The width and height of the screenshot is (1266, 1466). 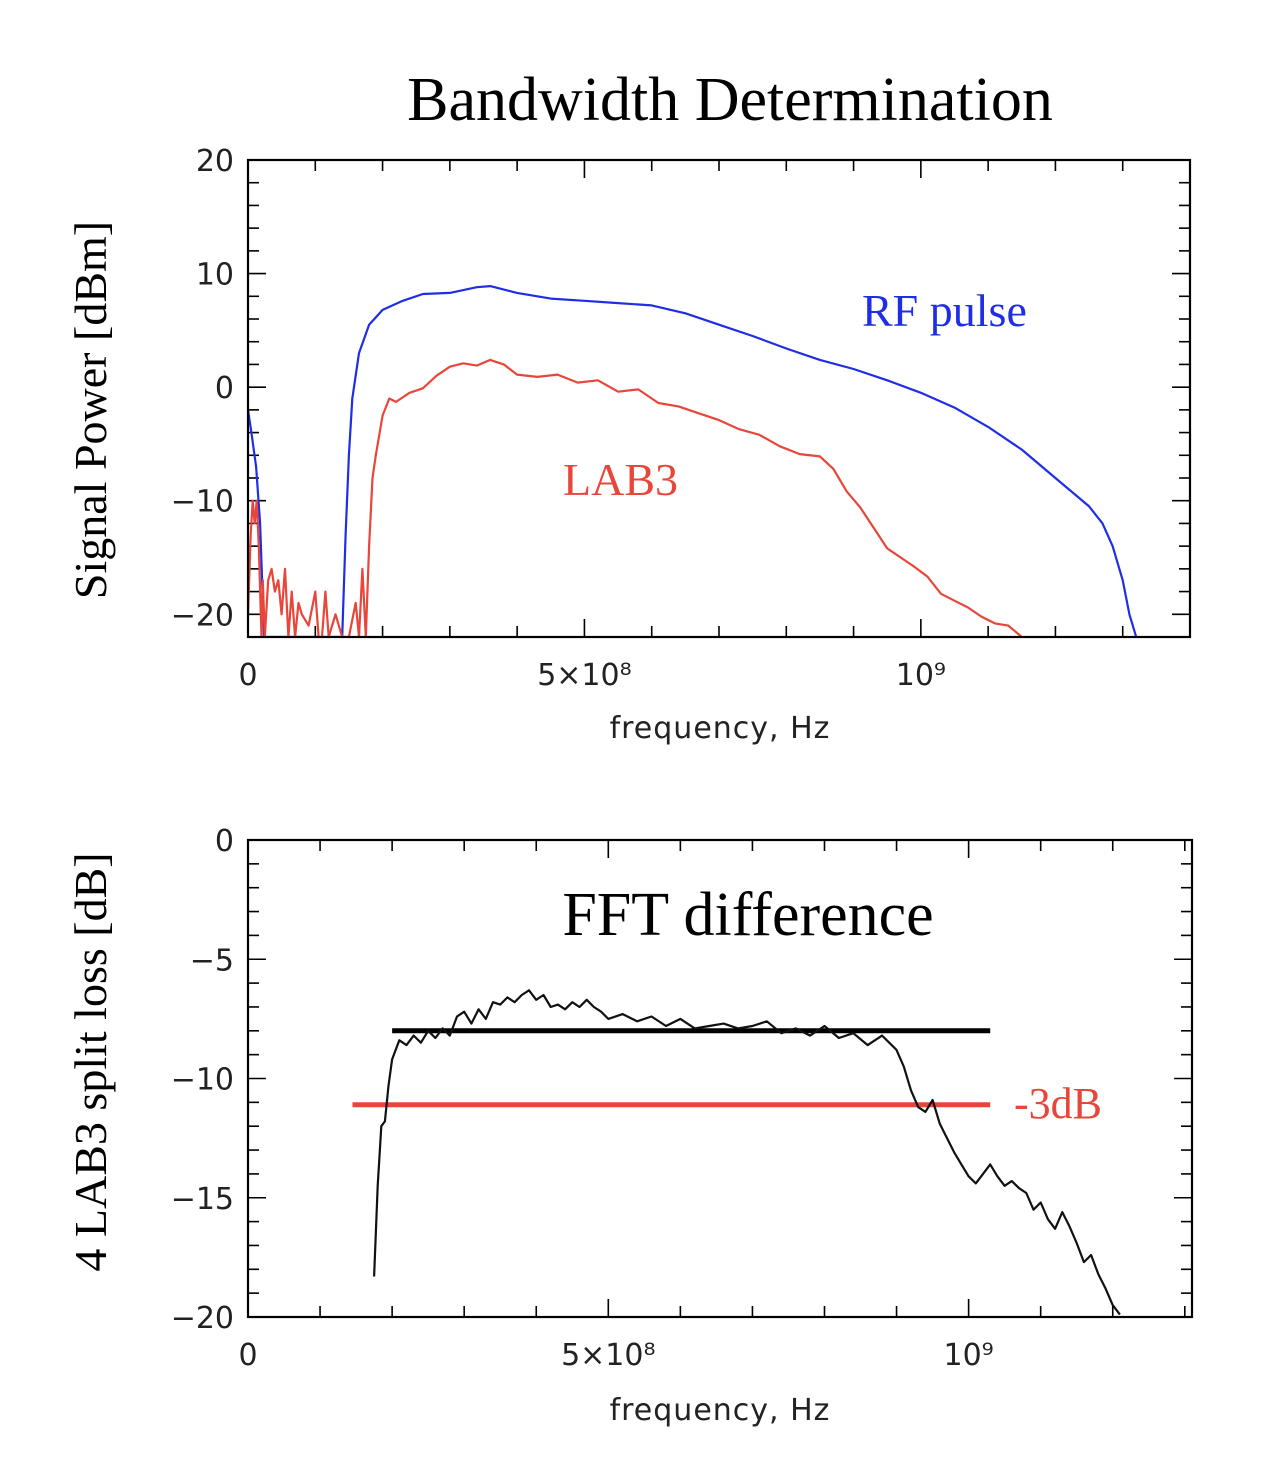 What do you see at coordinates (620, 479) in the screenshot?
I see `lab3-annotation: LAB3` at bounding box center [620, 479].